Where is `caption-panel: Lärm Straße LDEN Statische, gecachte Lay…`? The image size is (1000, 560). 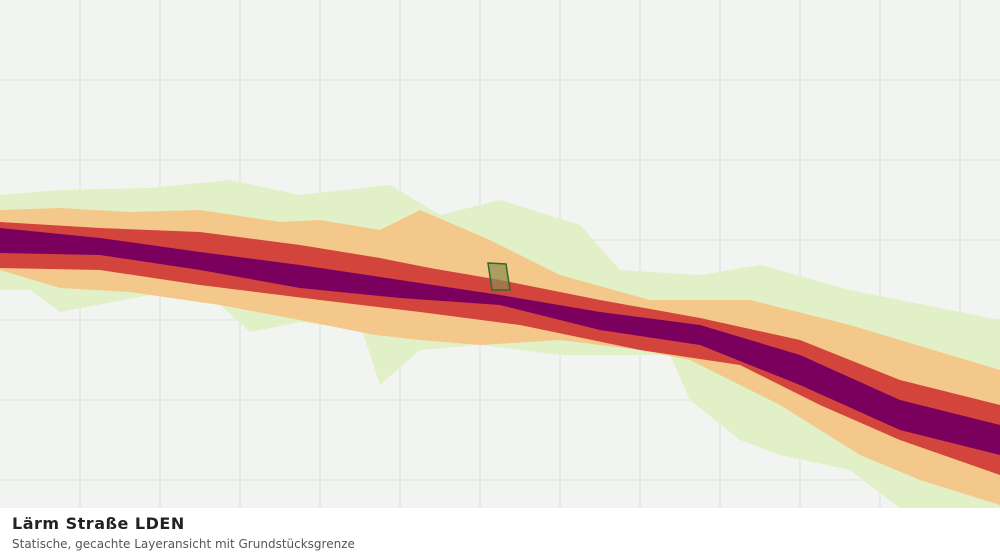
caption-panel: Lärm Straße LDEN Statische, gecachte Lay… is located at coordinates (500, 534).